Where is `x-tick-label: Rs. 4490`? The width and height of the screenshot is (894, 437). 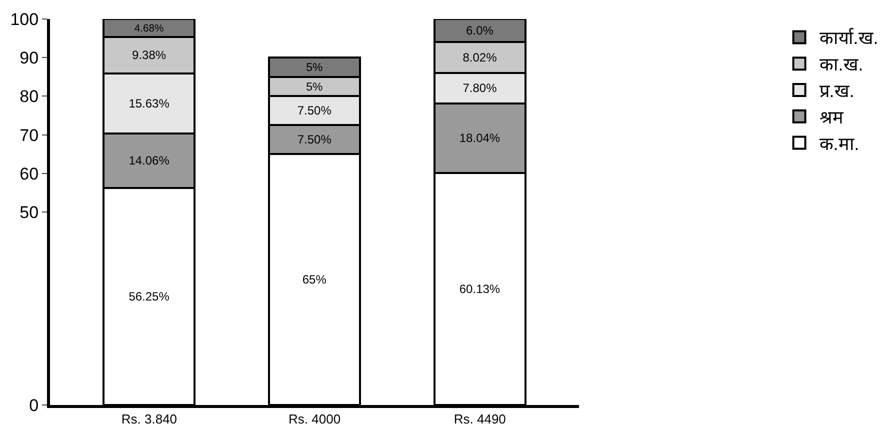 x-tick-label: Rs. 4490 is located at coordinates (480, 419).